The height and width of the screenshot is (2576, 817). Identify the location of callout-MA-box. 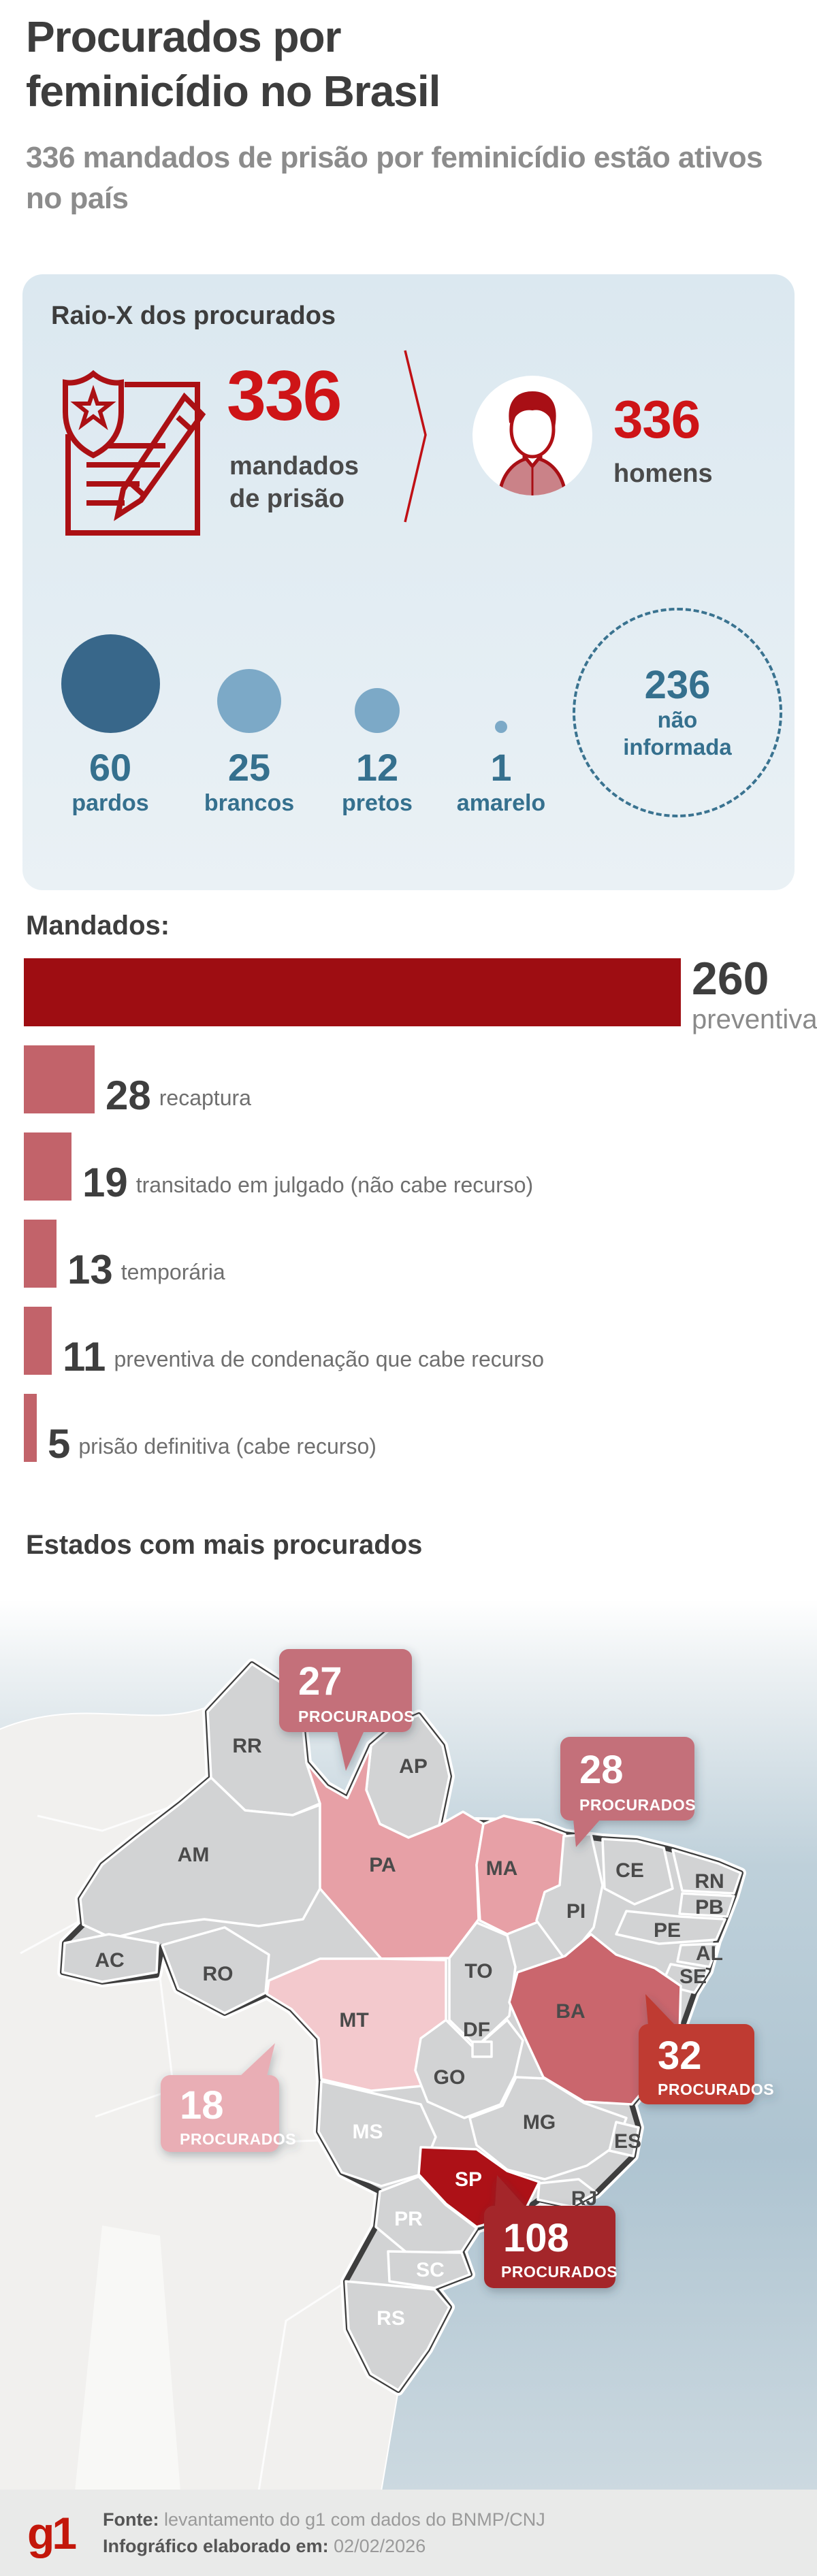
(627, 1779).